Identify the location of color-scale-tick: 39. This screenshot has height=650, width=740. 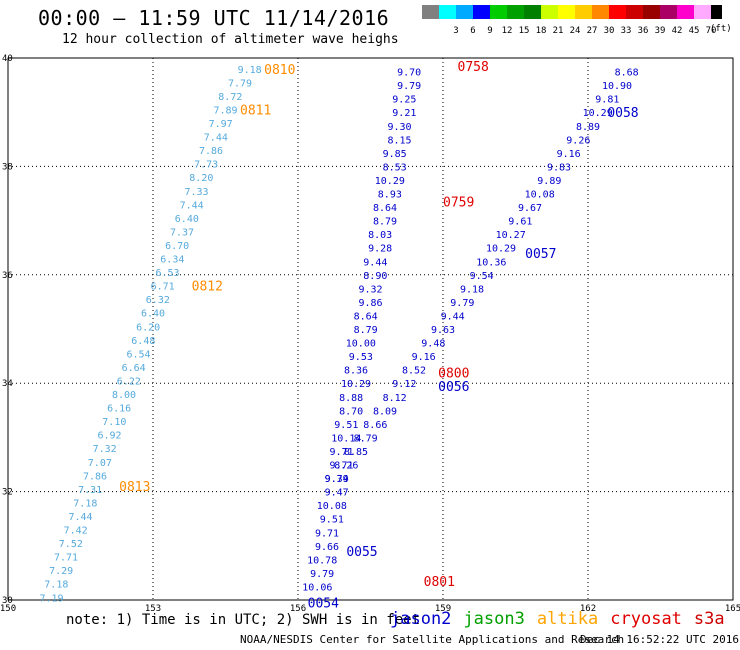
(660, 31).